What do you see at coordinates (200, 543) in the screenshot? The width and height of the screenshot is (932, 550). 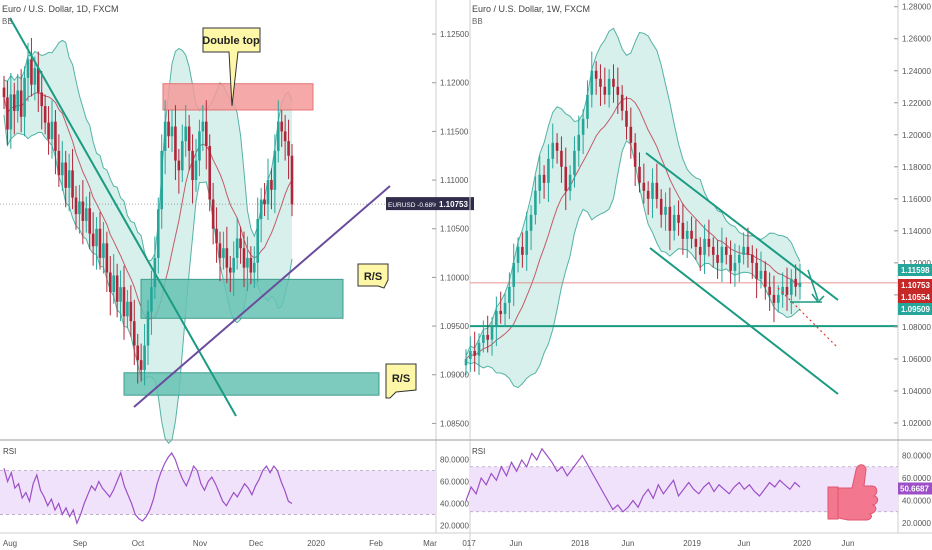 I see `time-tick-label: Nov` at bounding box center [200, 543].